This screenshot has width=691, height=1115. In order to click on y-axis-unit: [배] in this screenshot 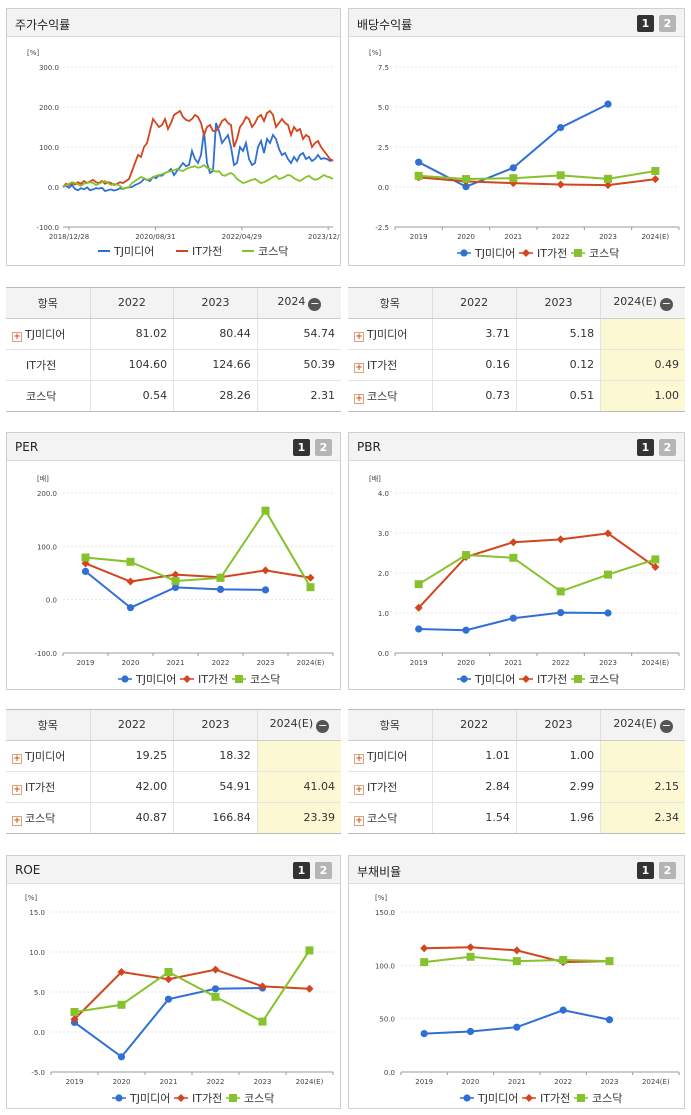, I will do `click(375, 478)`.